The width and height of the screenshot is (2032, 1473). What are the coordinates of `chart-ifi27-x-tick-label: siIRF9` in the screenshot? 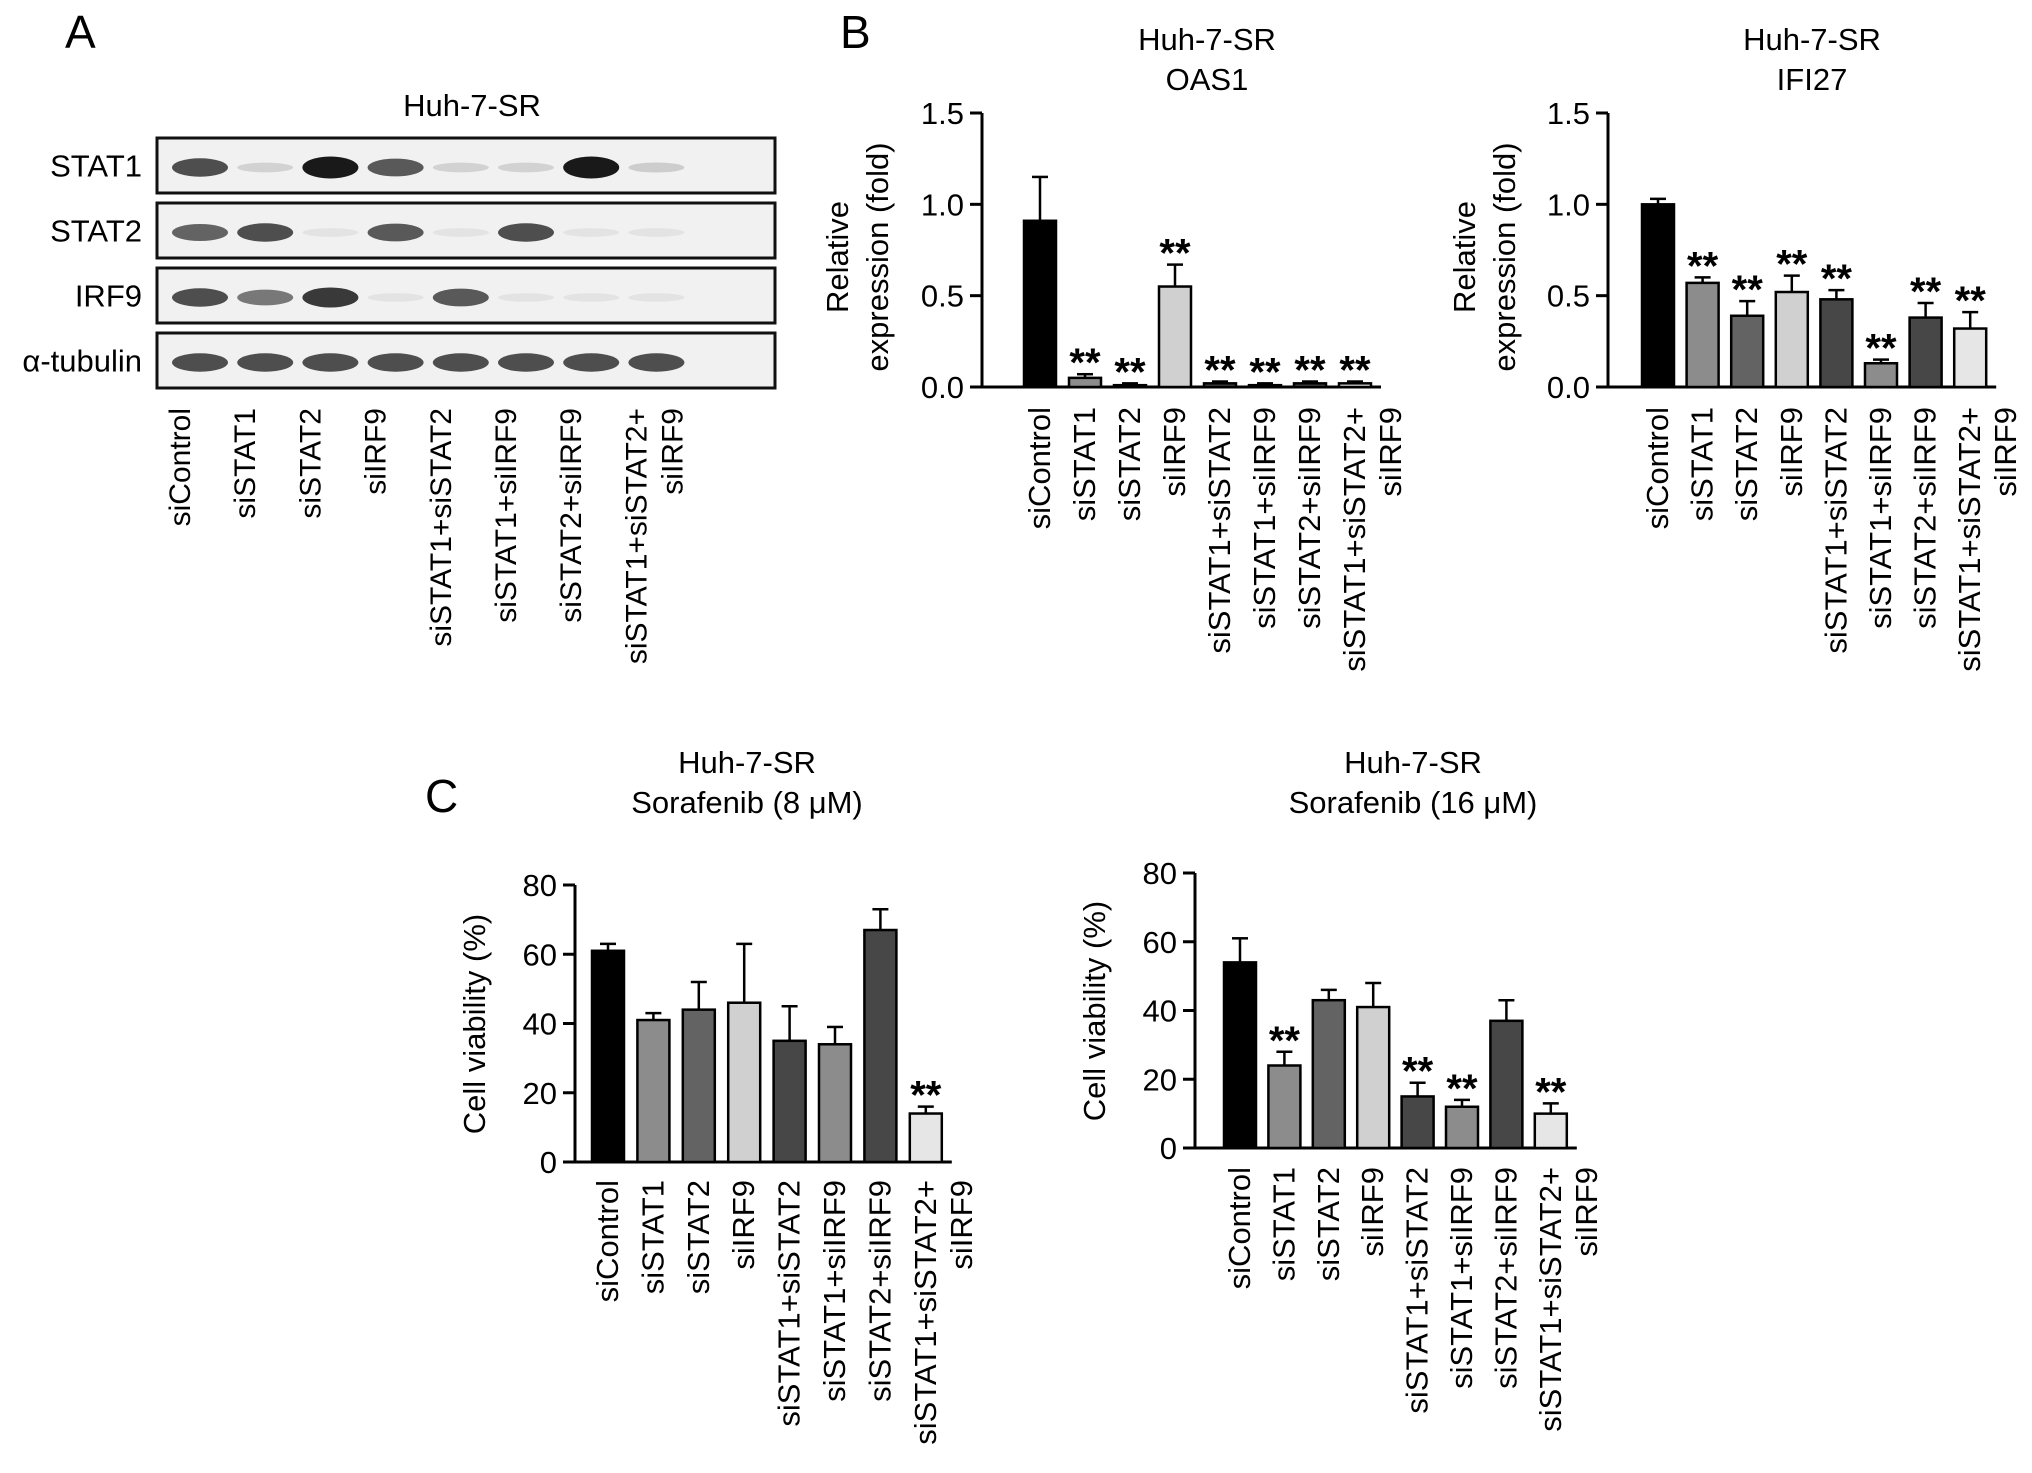 It's located at (1791, 452).